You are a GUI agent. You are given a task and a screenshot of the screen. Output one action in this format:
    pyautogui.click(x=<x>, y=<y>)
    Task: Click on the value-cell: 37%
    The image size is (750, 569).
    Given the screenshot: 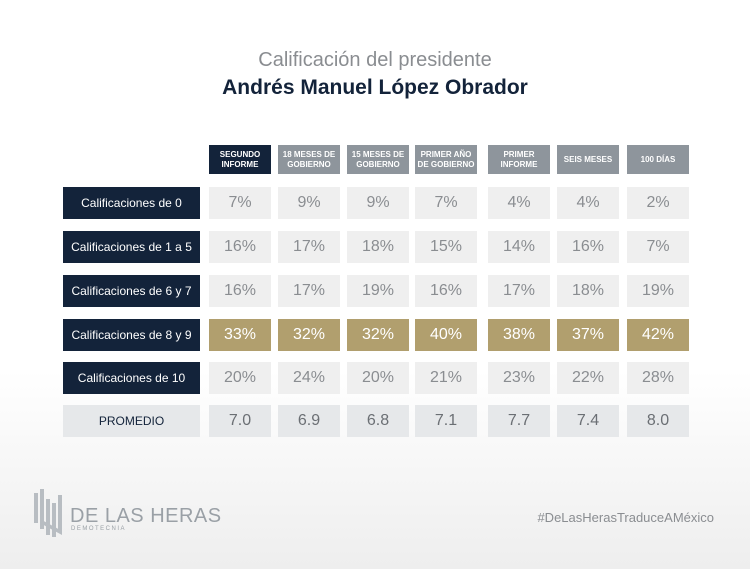 What is the action you would take?
    pyautogui.click(x=588, y=335)
    